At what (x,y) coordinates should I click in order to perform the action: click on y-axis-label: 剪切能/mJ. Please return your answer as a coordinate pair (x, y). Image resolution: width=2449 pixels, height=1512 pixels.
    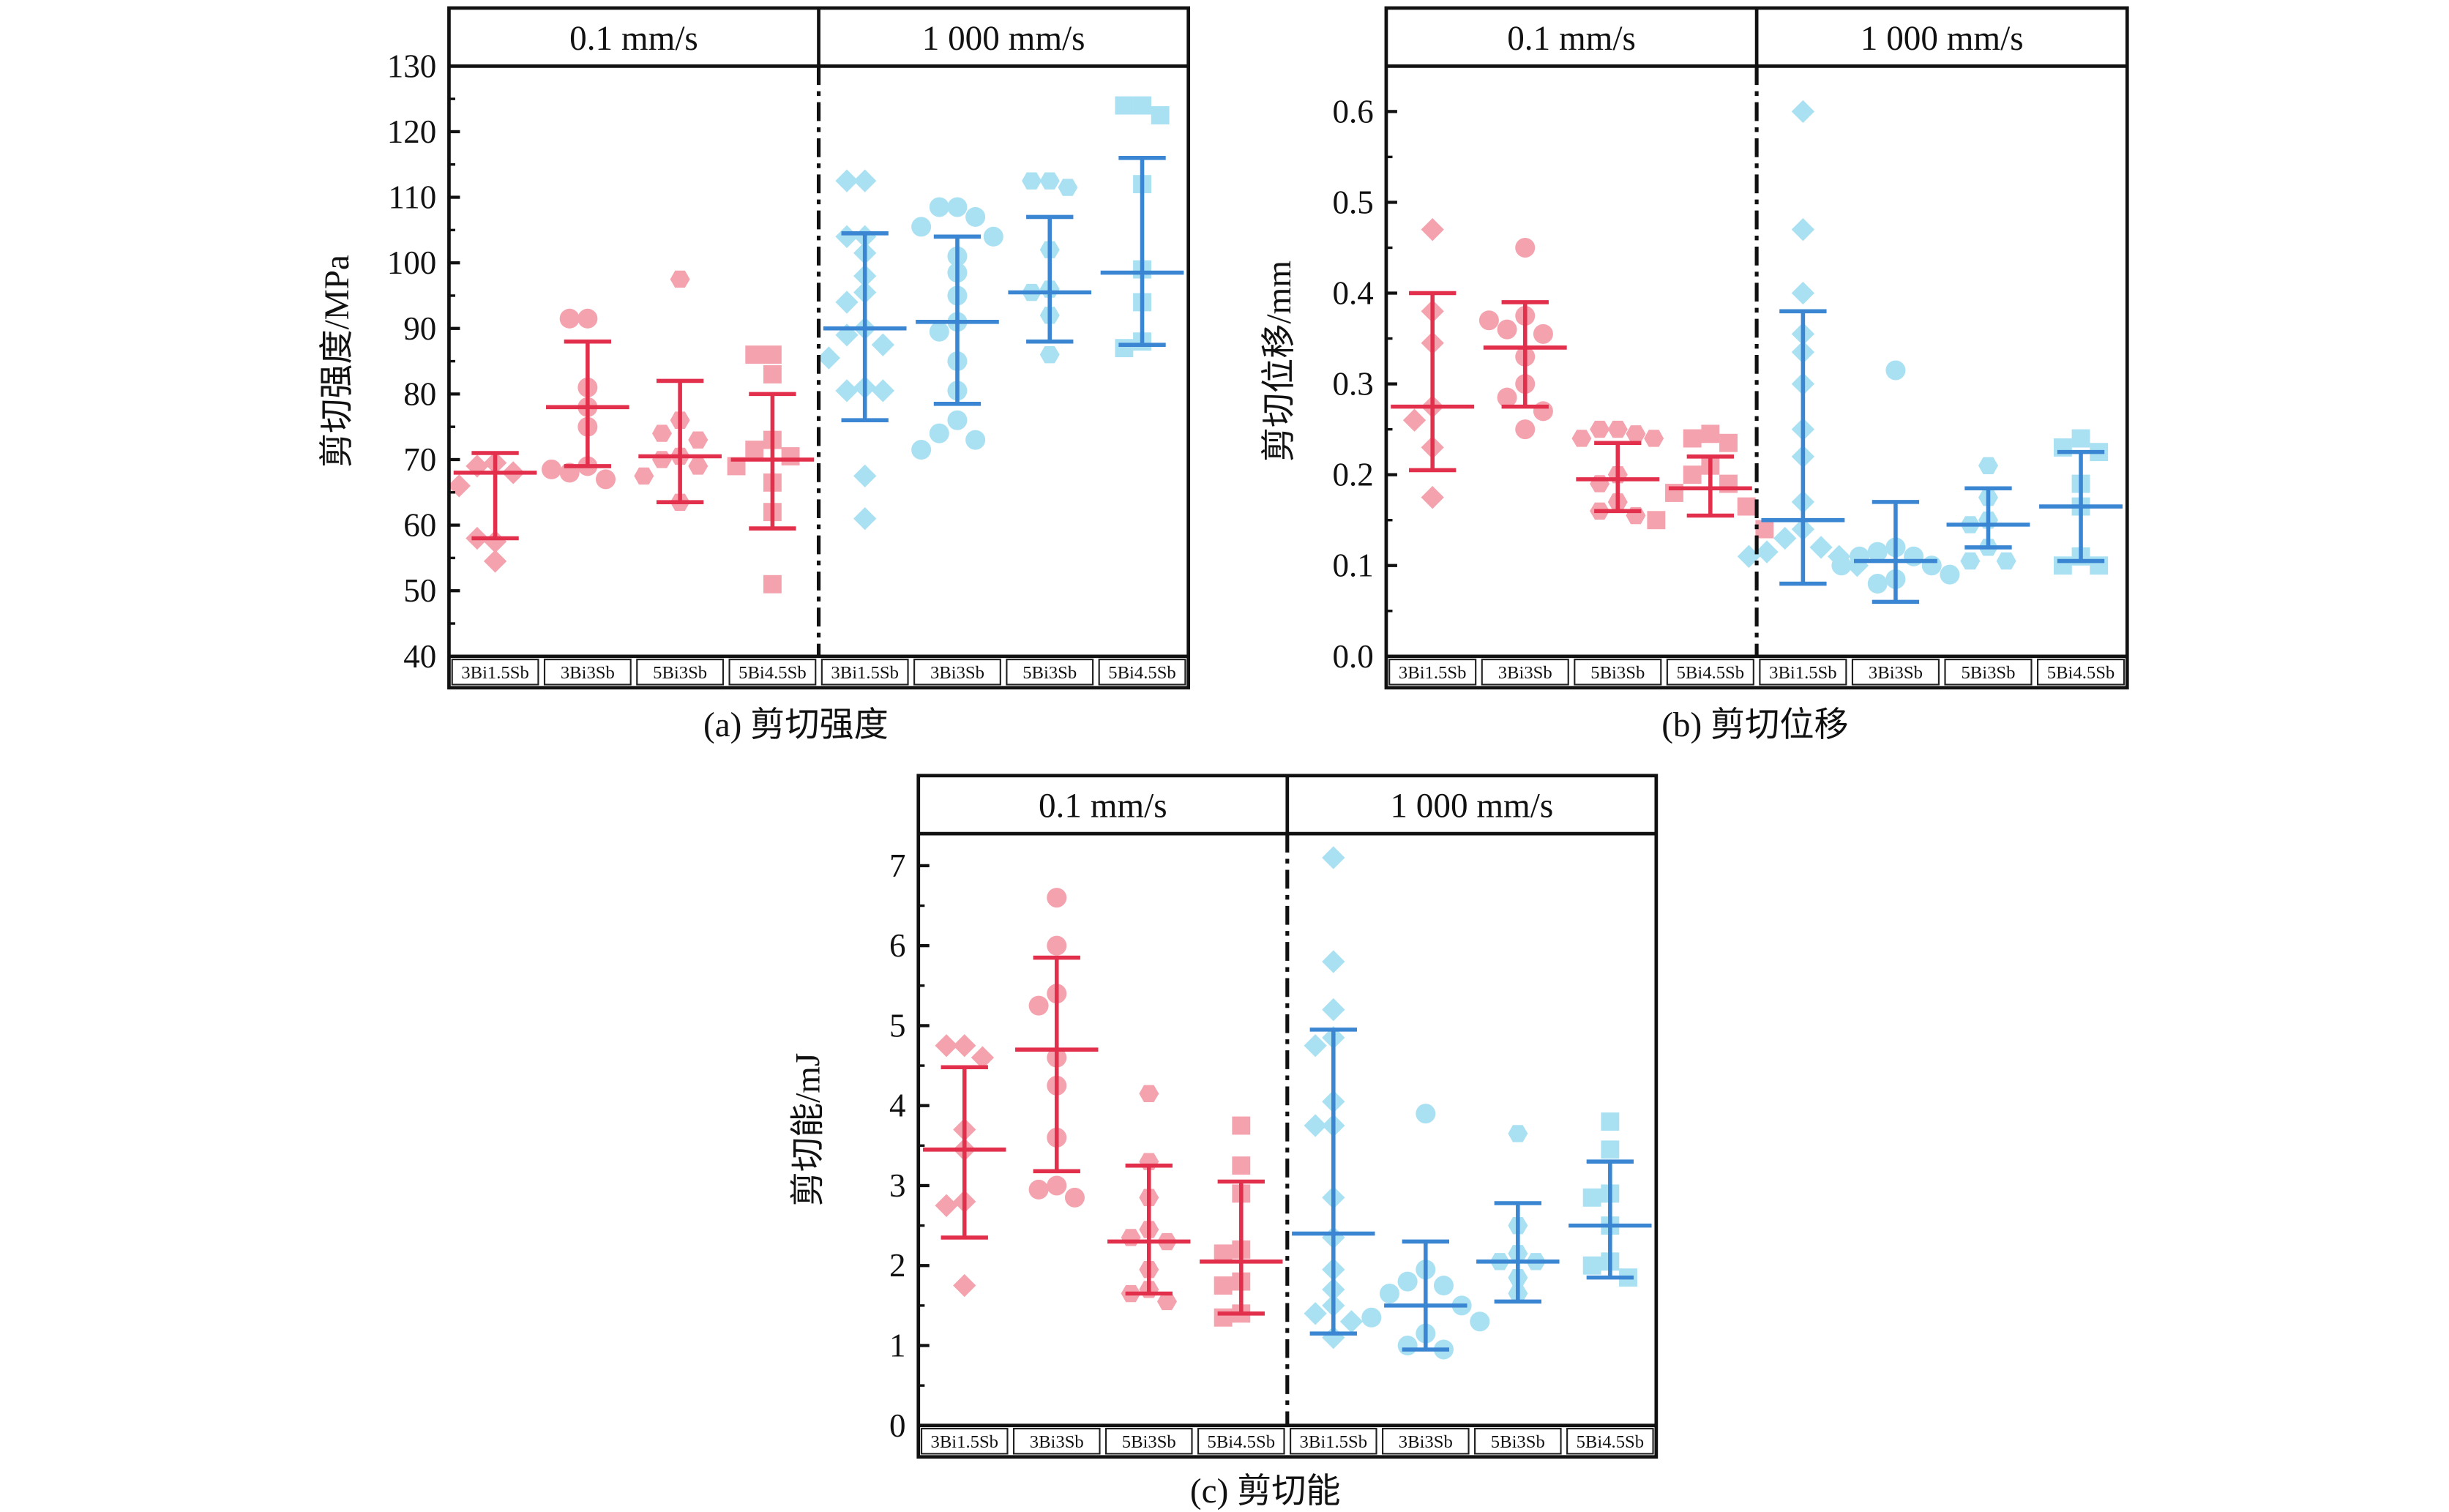
    Looking at the image, I should click on (809, 1130).